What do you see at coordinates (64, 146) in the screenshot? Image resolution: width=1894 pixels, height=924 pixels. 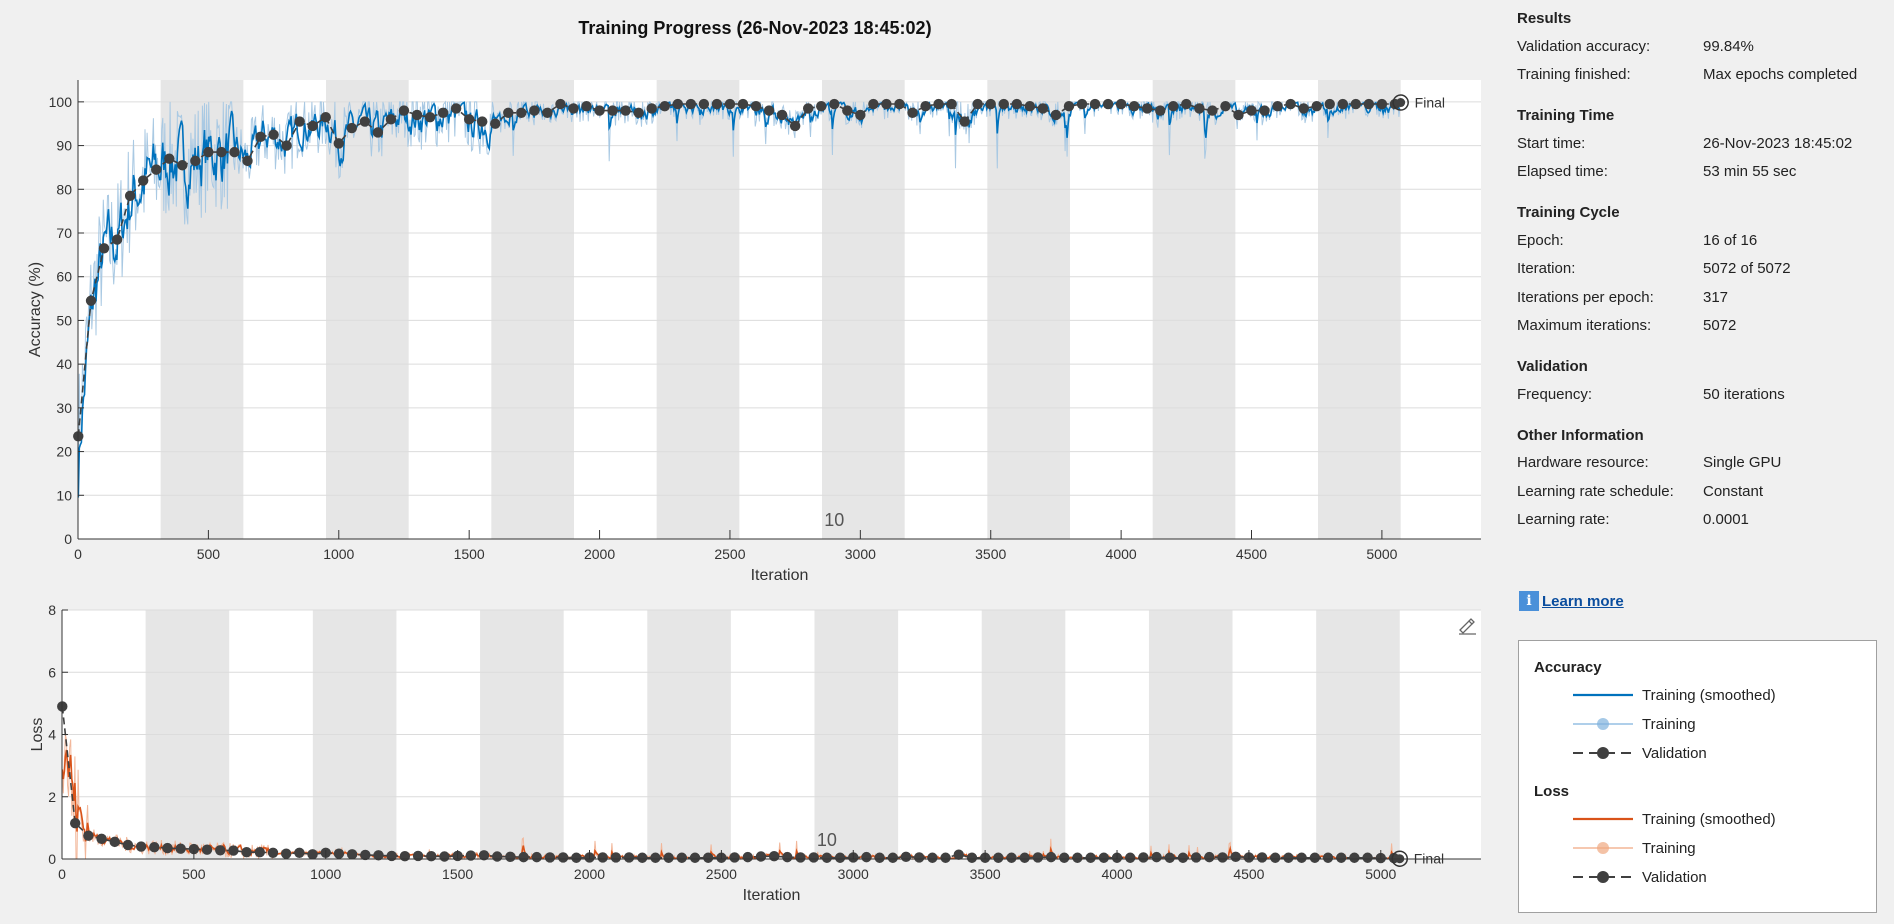 I see `y-tick-label: 90` at bounding box center [64, 146].